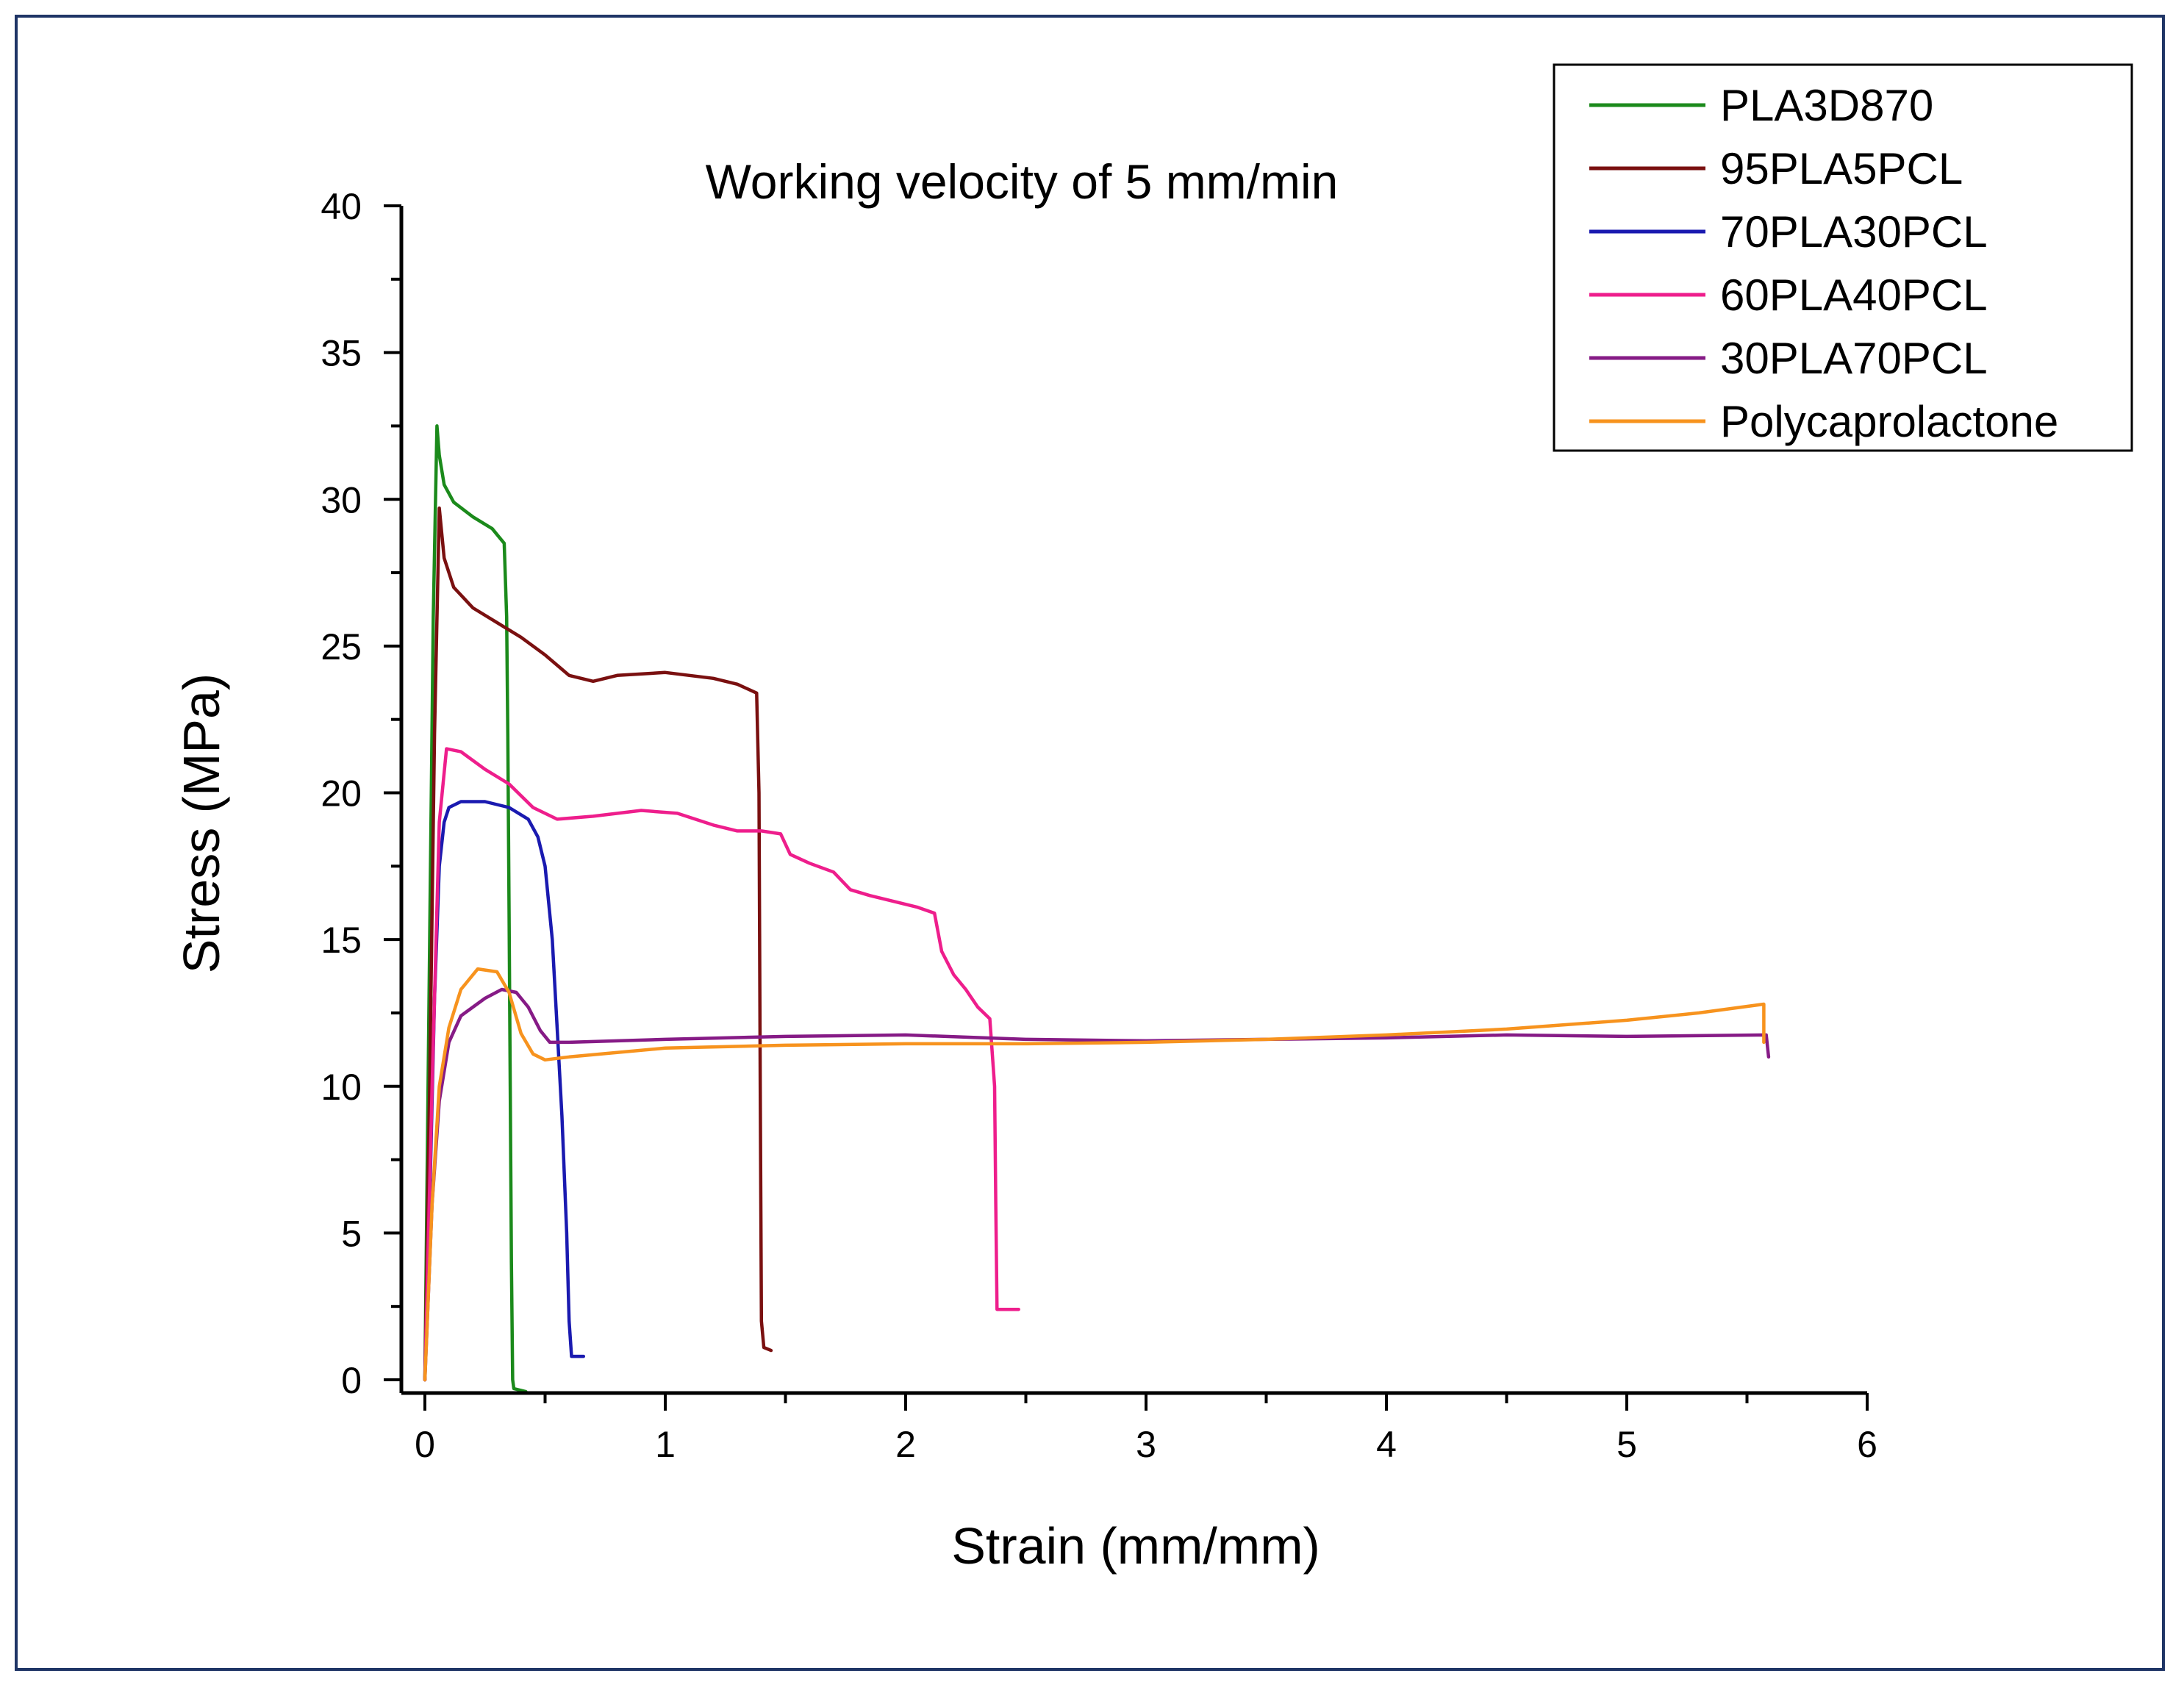  Describe the element at coordinates (201, 823) in the screenshot. I see `y-axis-title: Stress (MPa)` at that location.